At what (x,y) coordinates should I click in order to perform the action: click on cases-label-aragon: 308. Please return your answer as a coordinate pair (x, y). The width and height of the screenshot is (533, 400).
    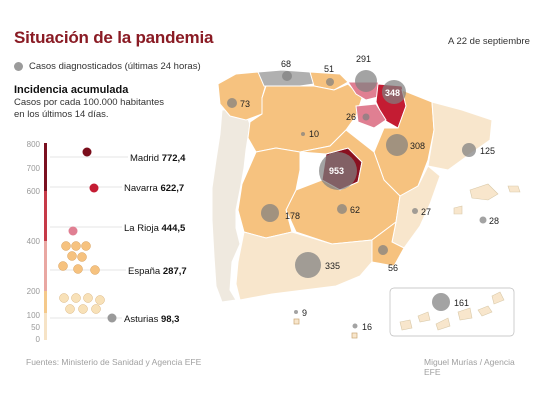
    Looking at the image, I should click on (417, 146).